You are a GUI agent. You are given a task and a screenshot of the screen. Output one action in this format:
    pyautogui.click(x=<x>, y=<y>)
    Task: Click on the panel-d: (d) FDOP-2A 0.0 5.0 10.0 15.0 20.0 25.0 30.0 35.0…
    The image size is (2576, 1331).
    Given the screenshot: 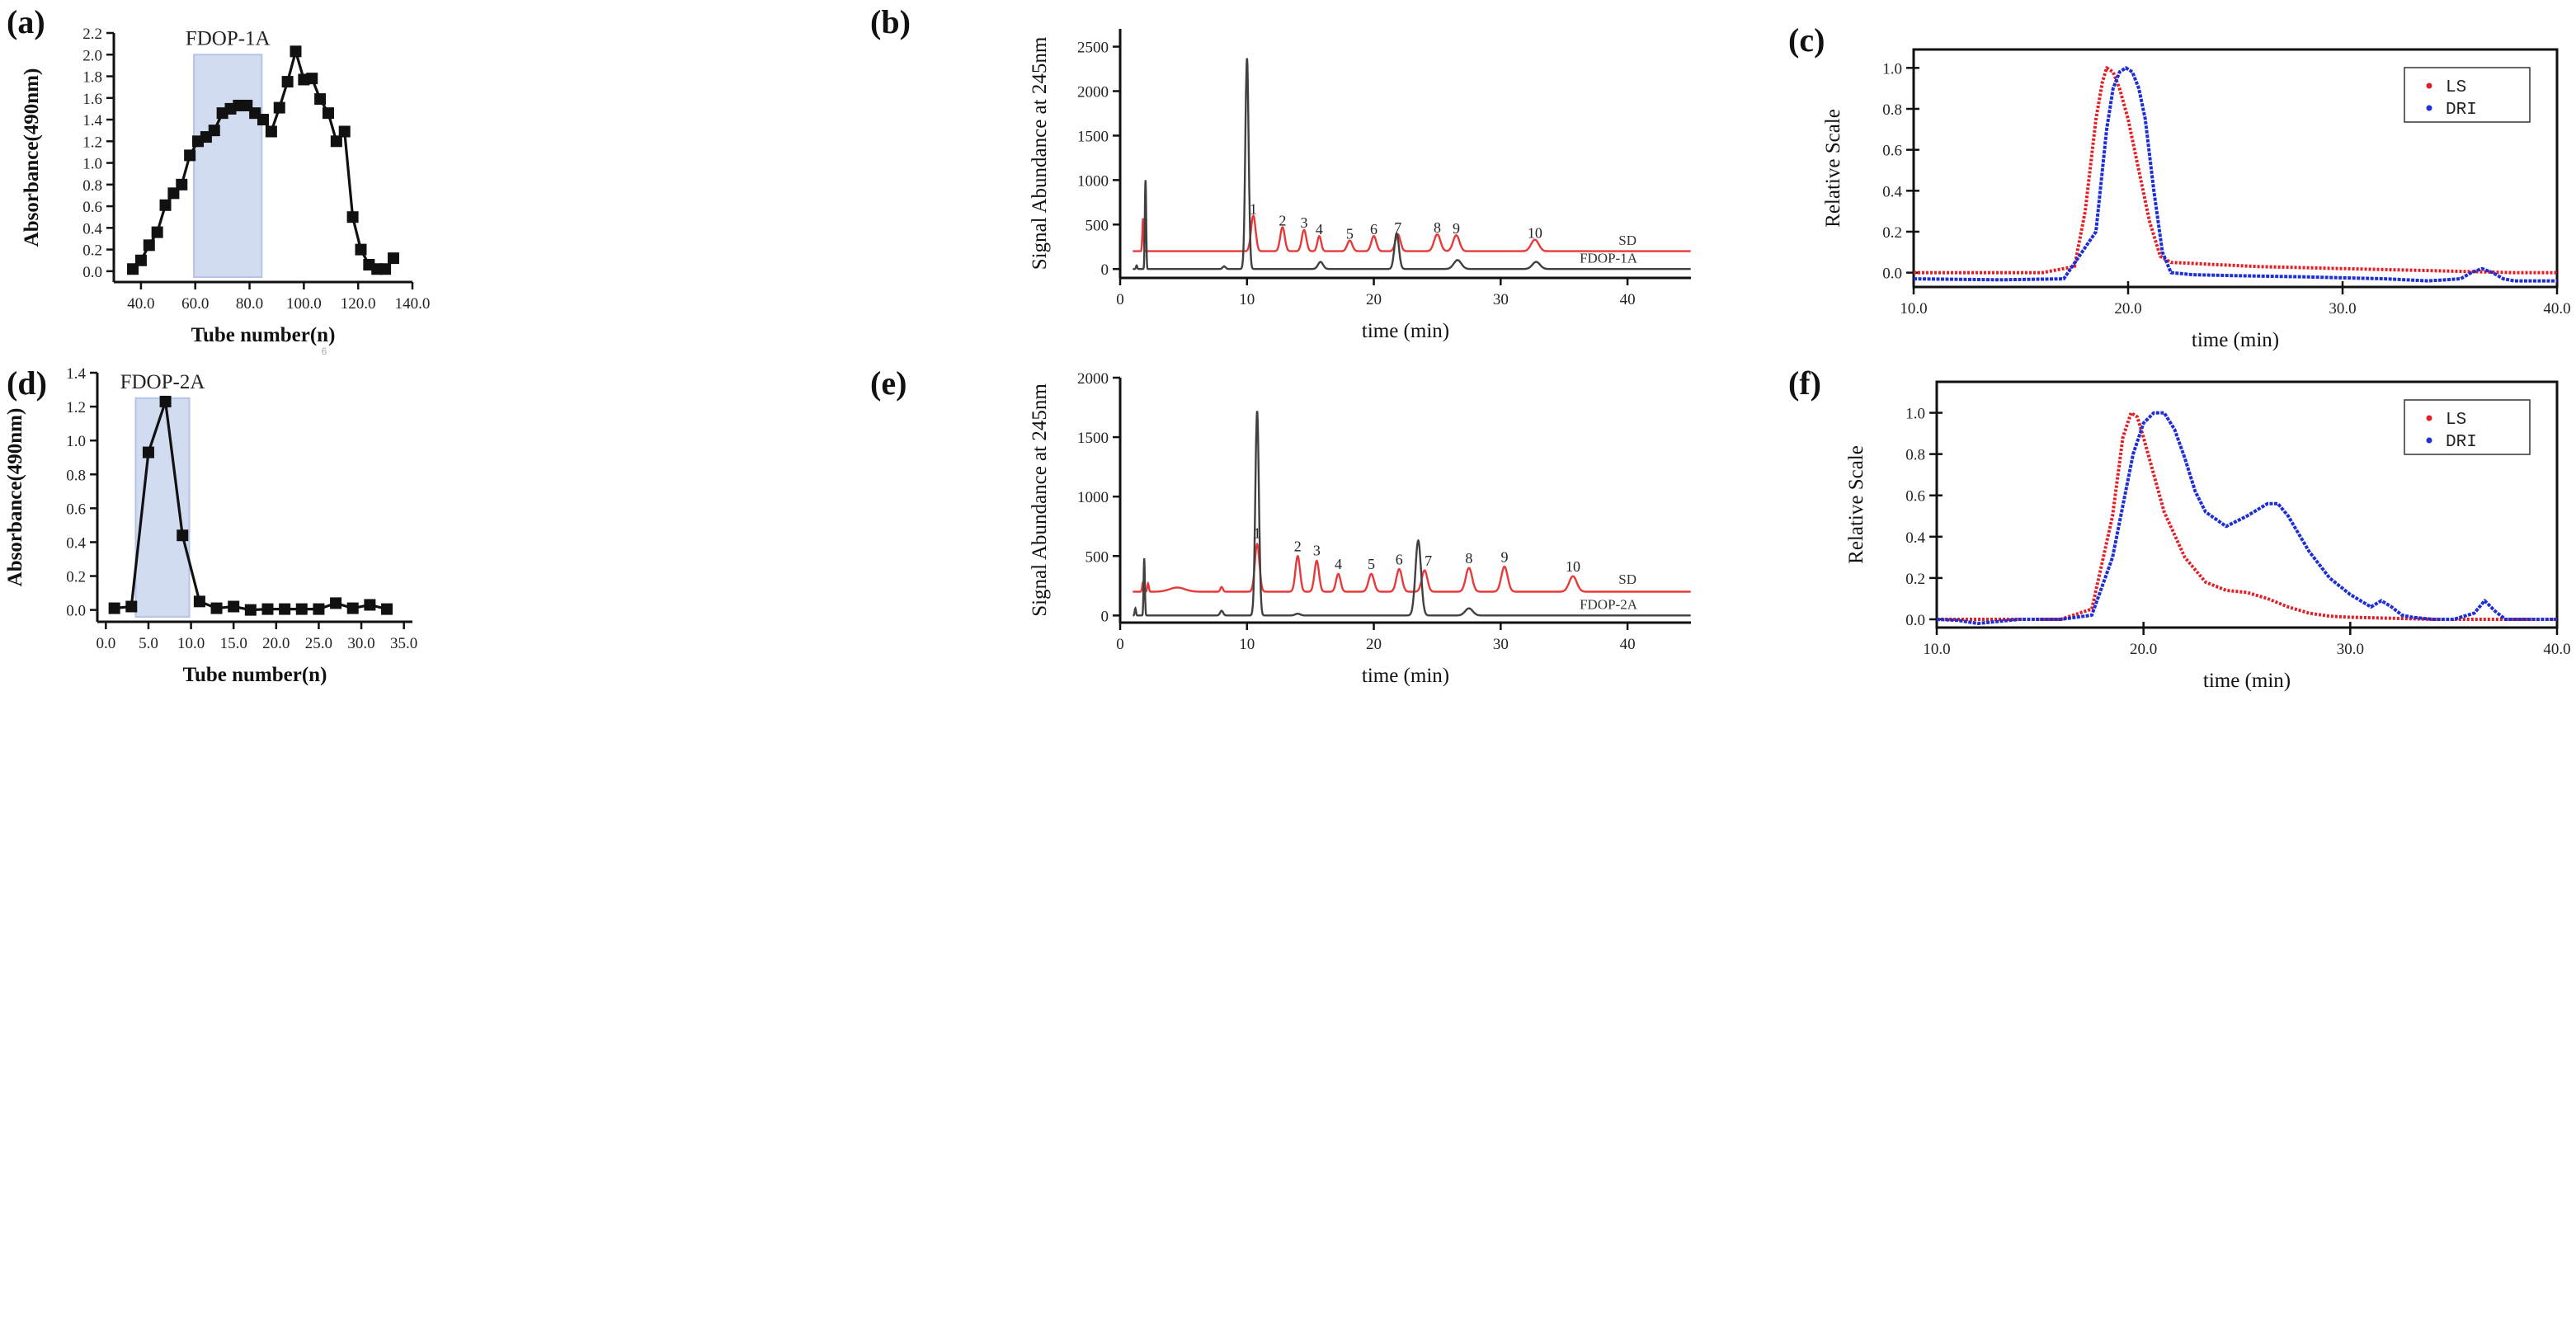 What is the action you would take?
    pyautogui.click(x=210, y=525)
    